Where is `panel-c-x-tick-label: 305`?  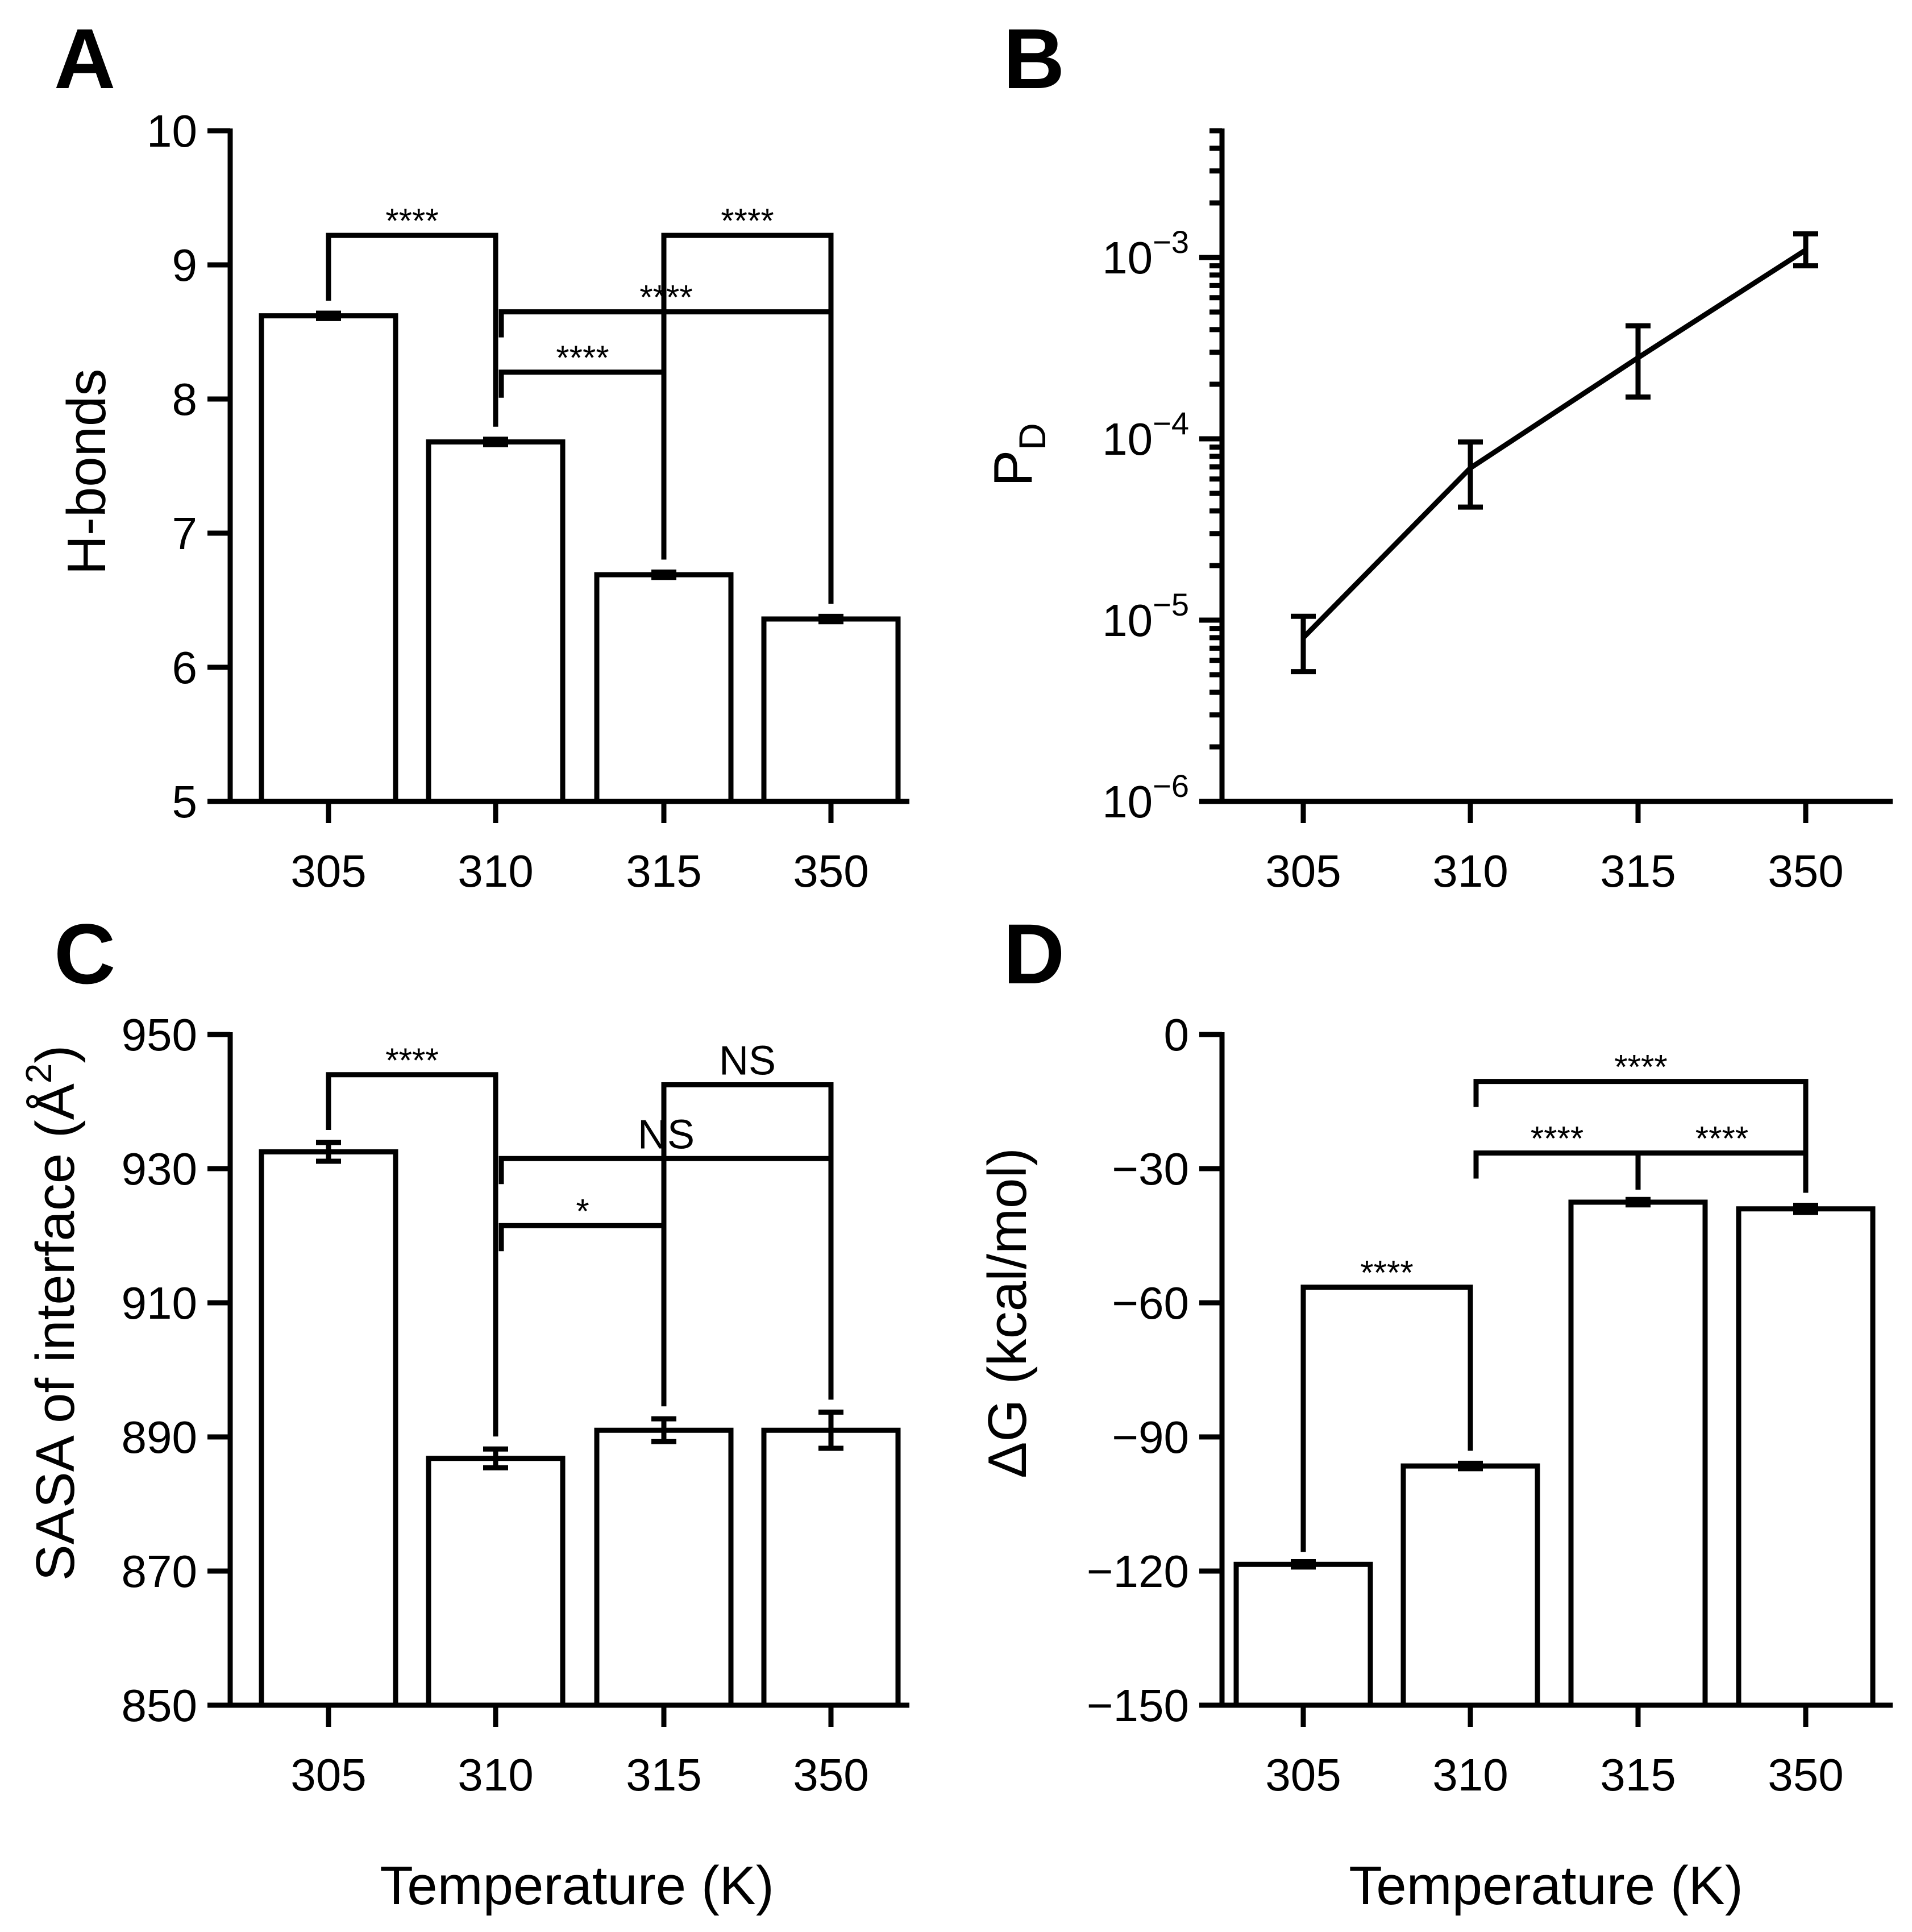
panel-c-x-tick-label: 305 is located at coordinates (328, 1775).